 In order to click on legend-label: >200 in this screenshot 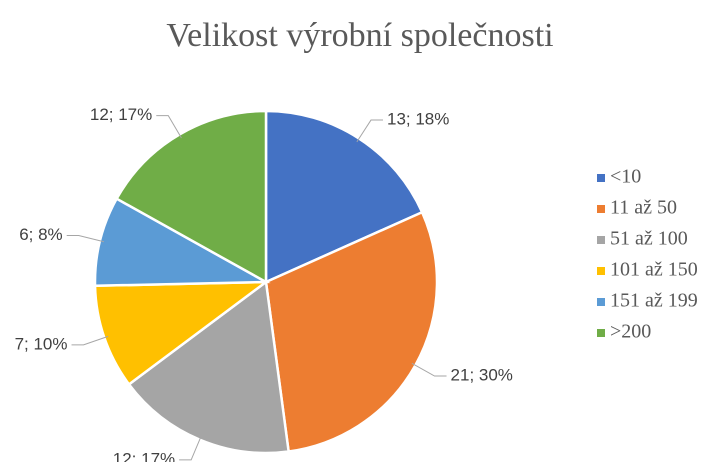, I will do `click(630, 332)`.